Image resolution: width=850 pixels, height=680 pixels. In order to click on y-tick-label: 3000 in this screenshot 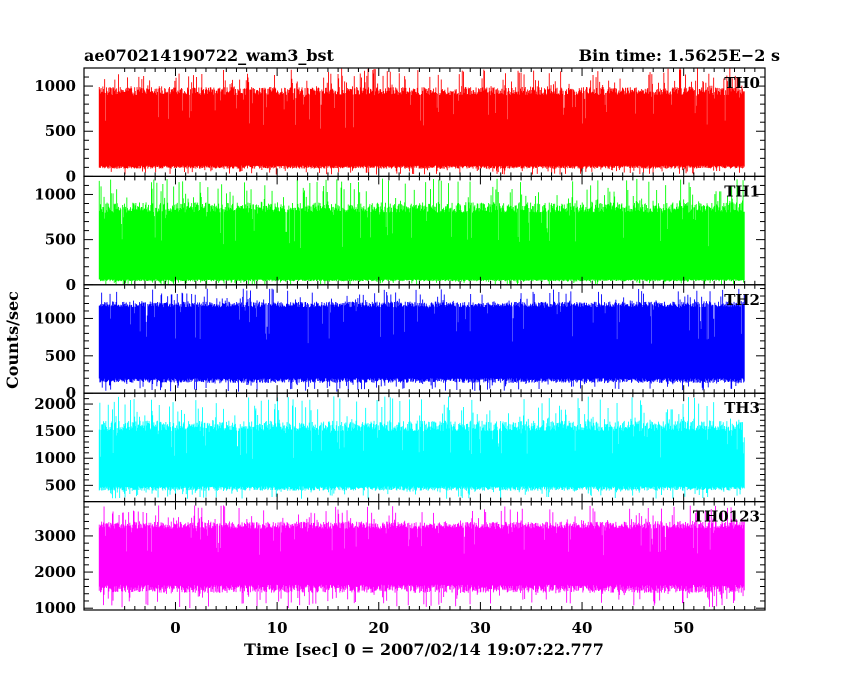, I will do `click(55, 536)`.